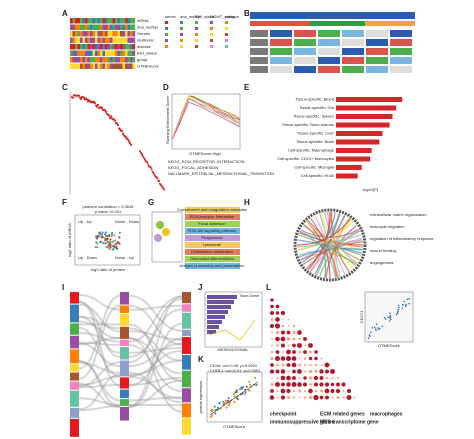 This screenshot has height=439, width=474. Describe the element at coordinates (222, 16) in the screenshot. I see `legend-title: MGMT_status` at that location.